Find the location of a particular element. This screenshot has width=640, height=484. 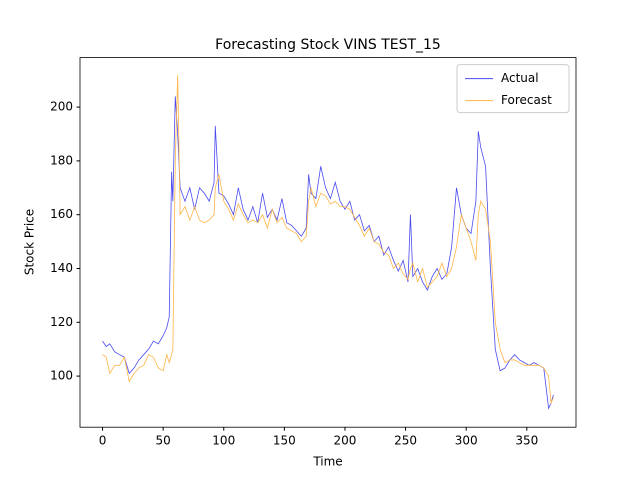

y-tick-label: 100 is located at coordinates (61, 376).